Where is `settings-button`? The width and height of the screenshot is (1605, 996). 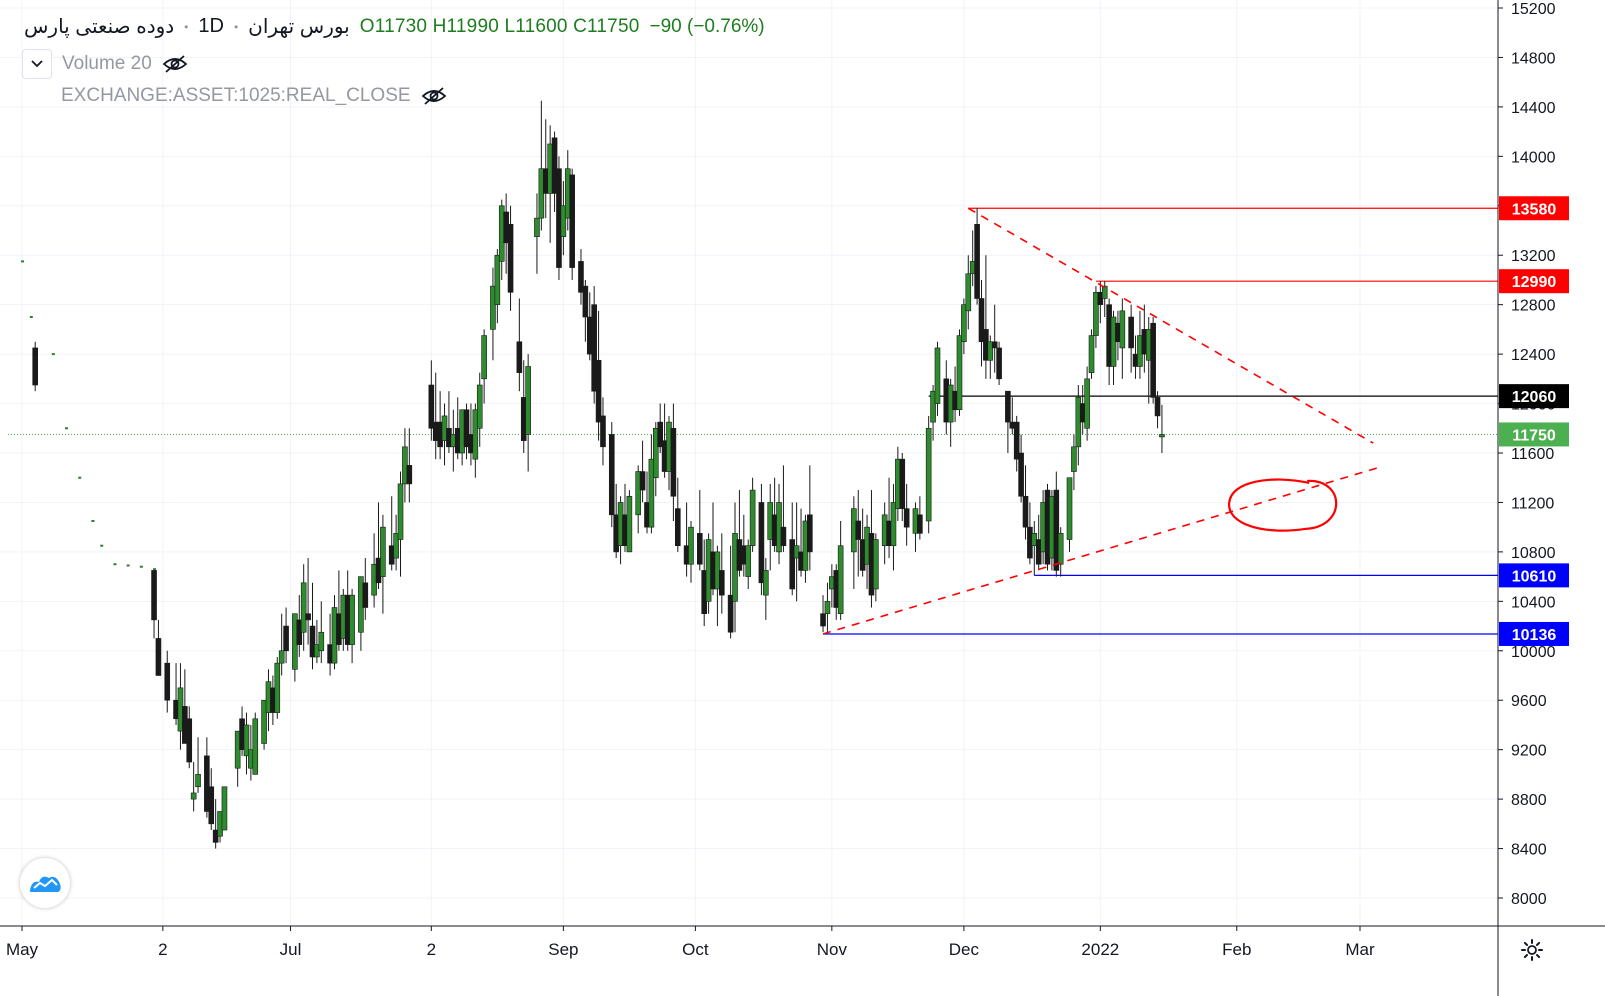 settings-button is located at coordinates (1532, 950).